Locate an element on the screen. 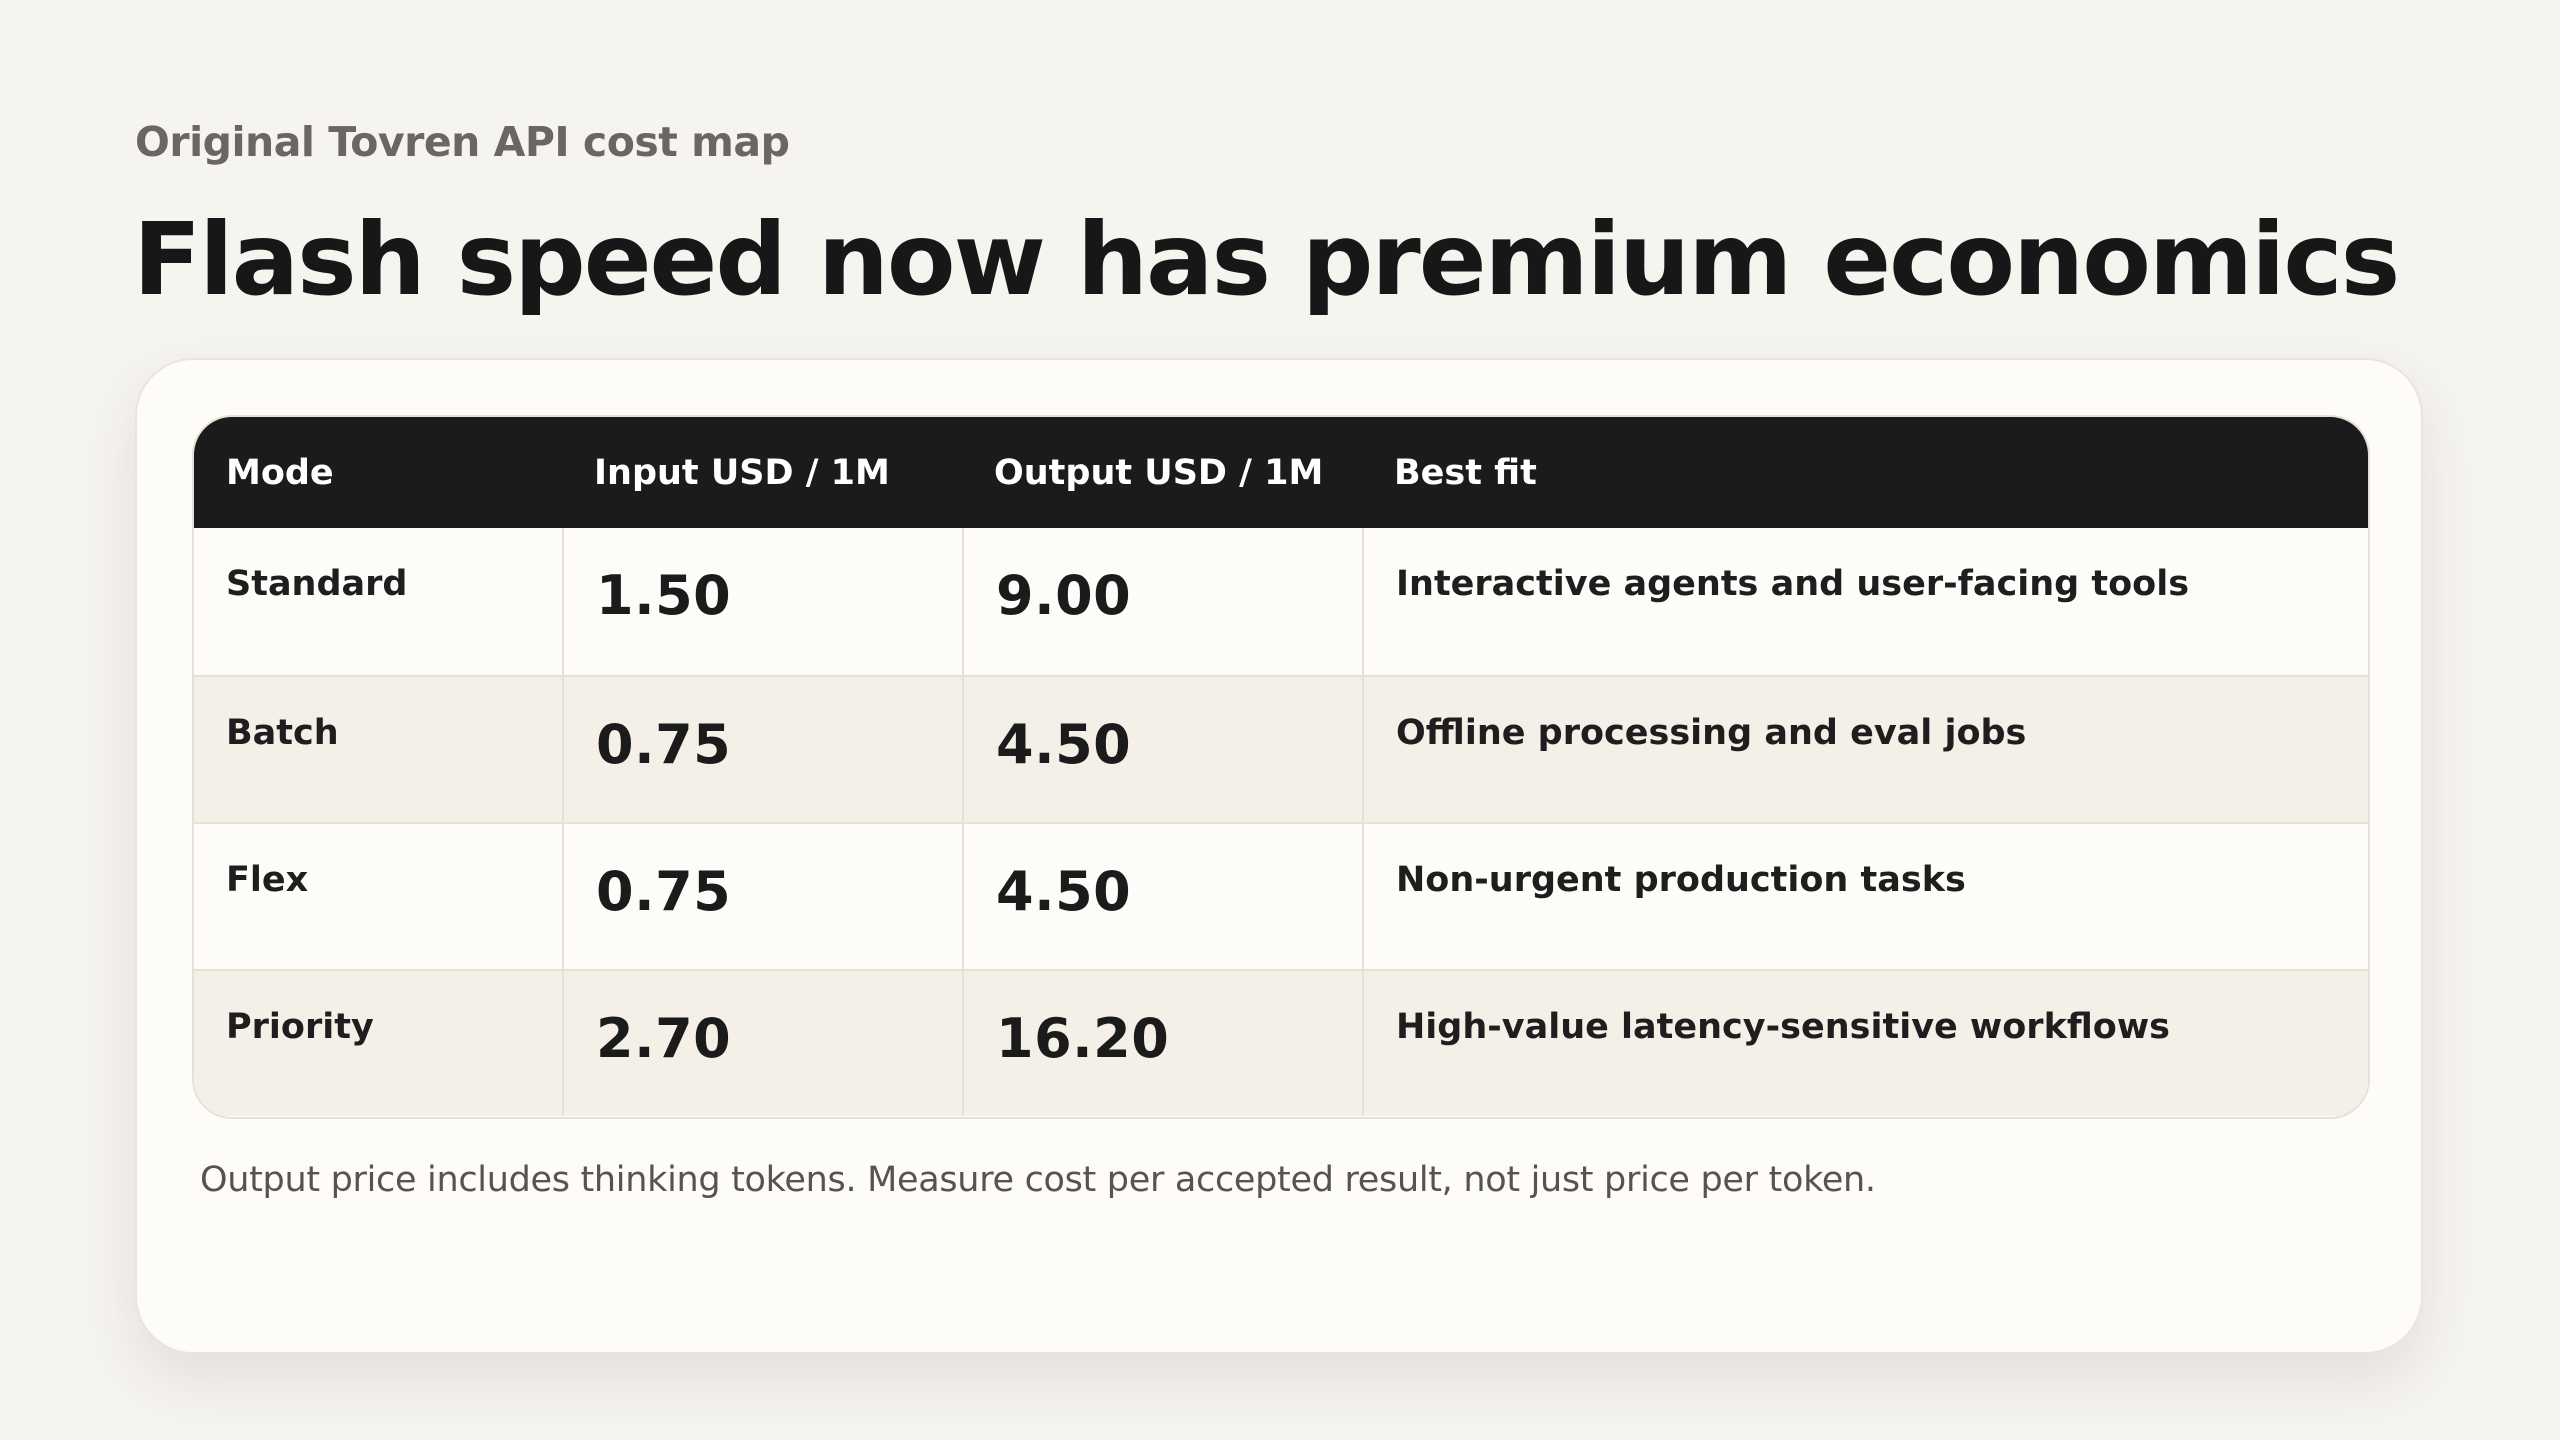  eyebrow-label: Original Tovren API cost map is located at coordinates (462, 142).